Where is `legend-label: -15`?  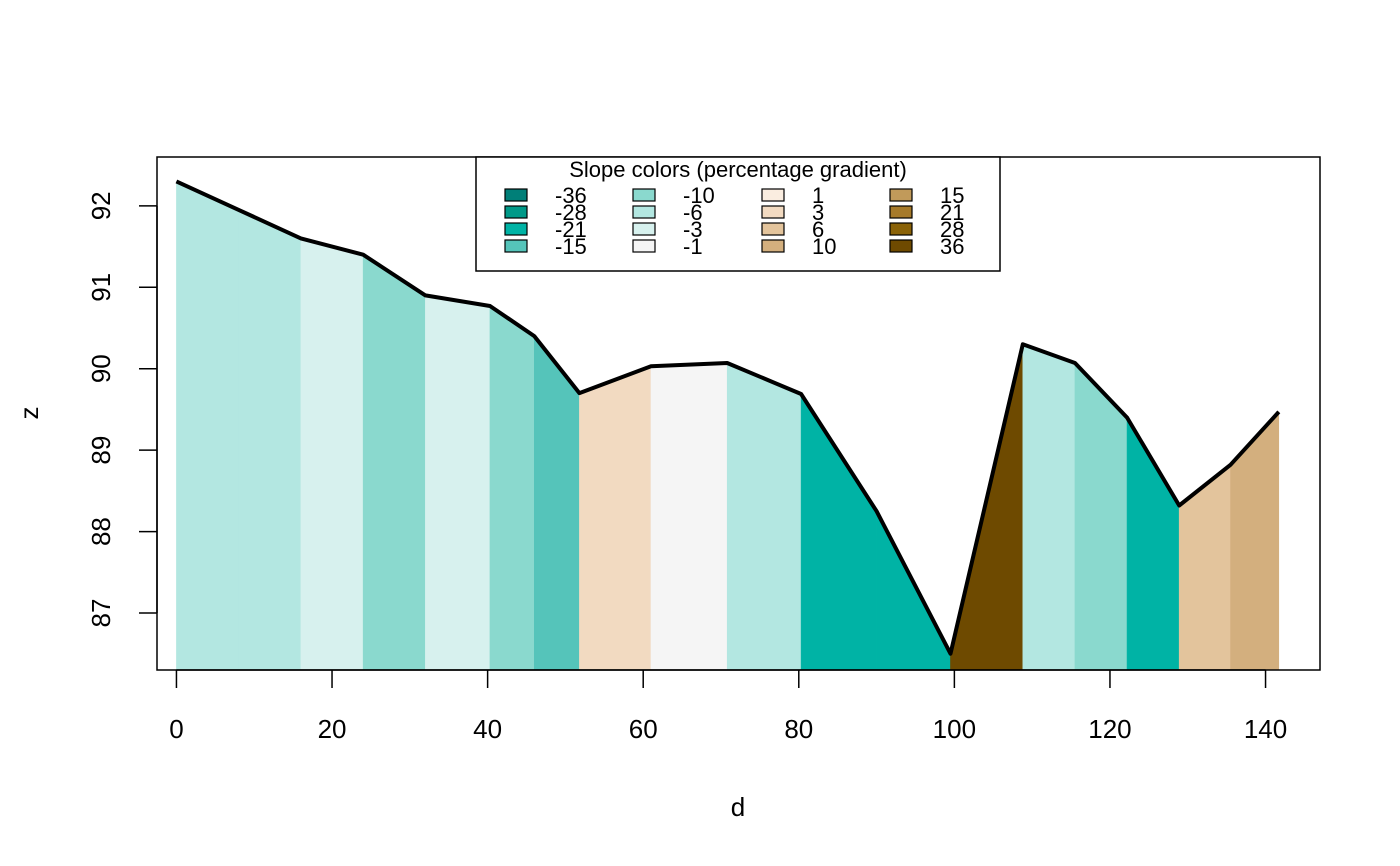 legend-label: -15 is located at coordinates (571, 246).